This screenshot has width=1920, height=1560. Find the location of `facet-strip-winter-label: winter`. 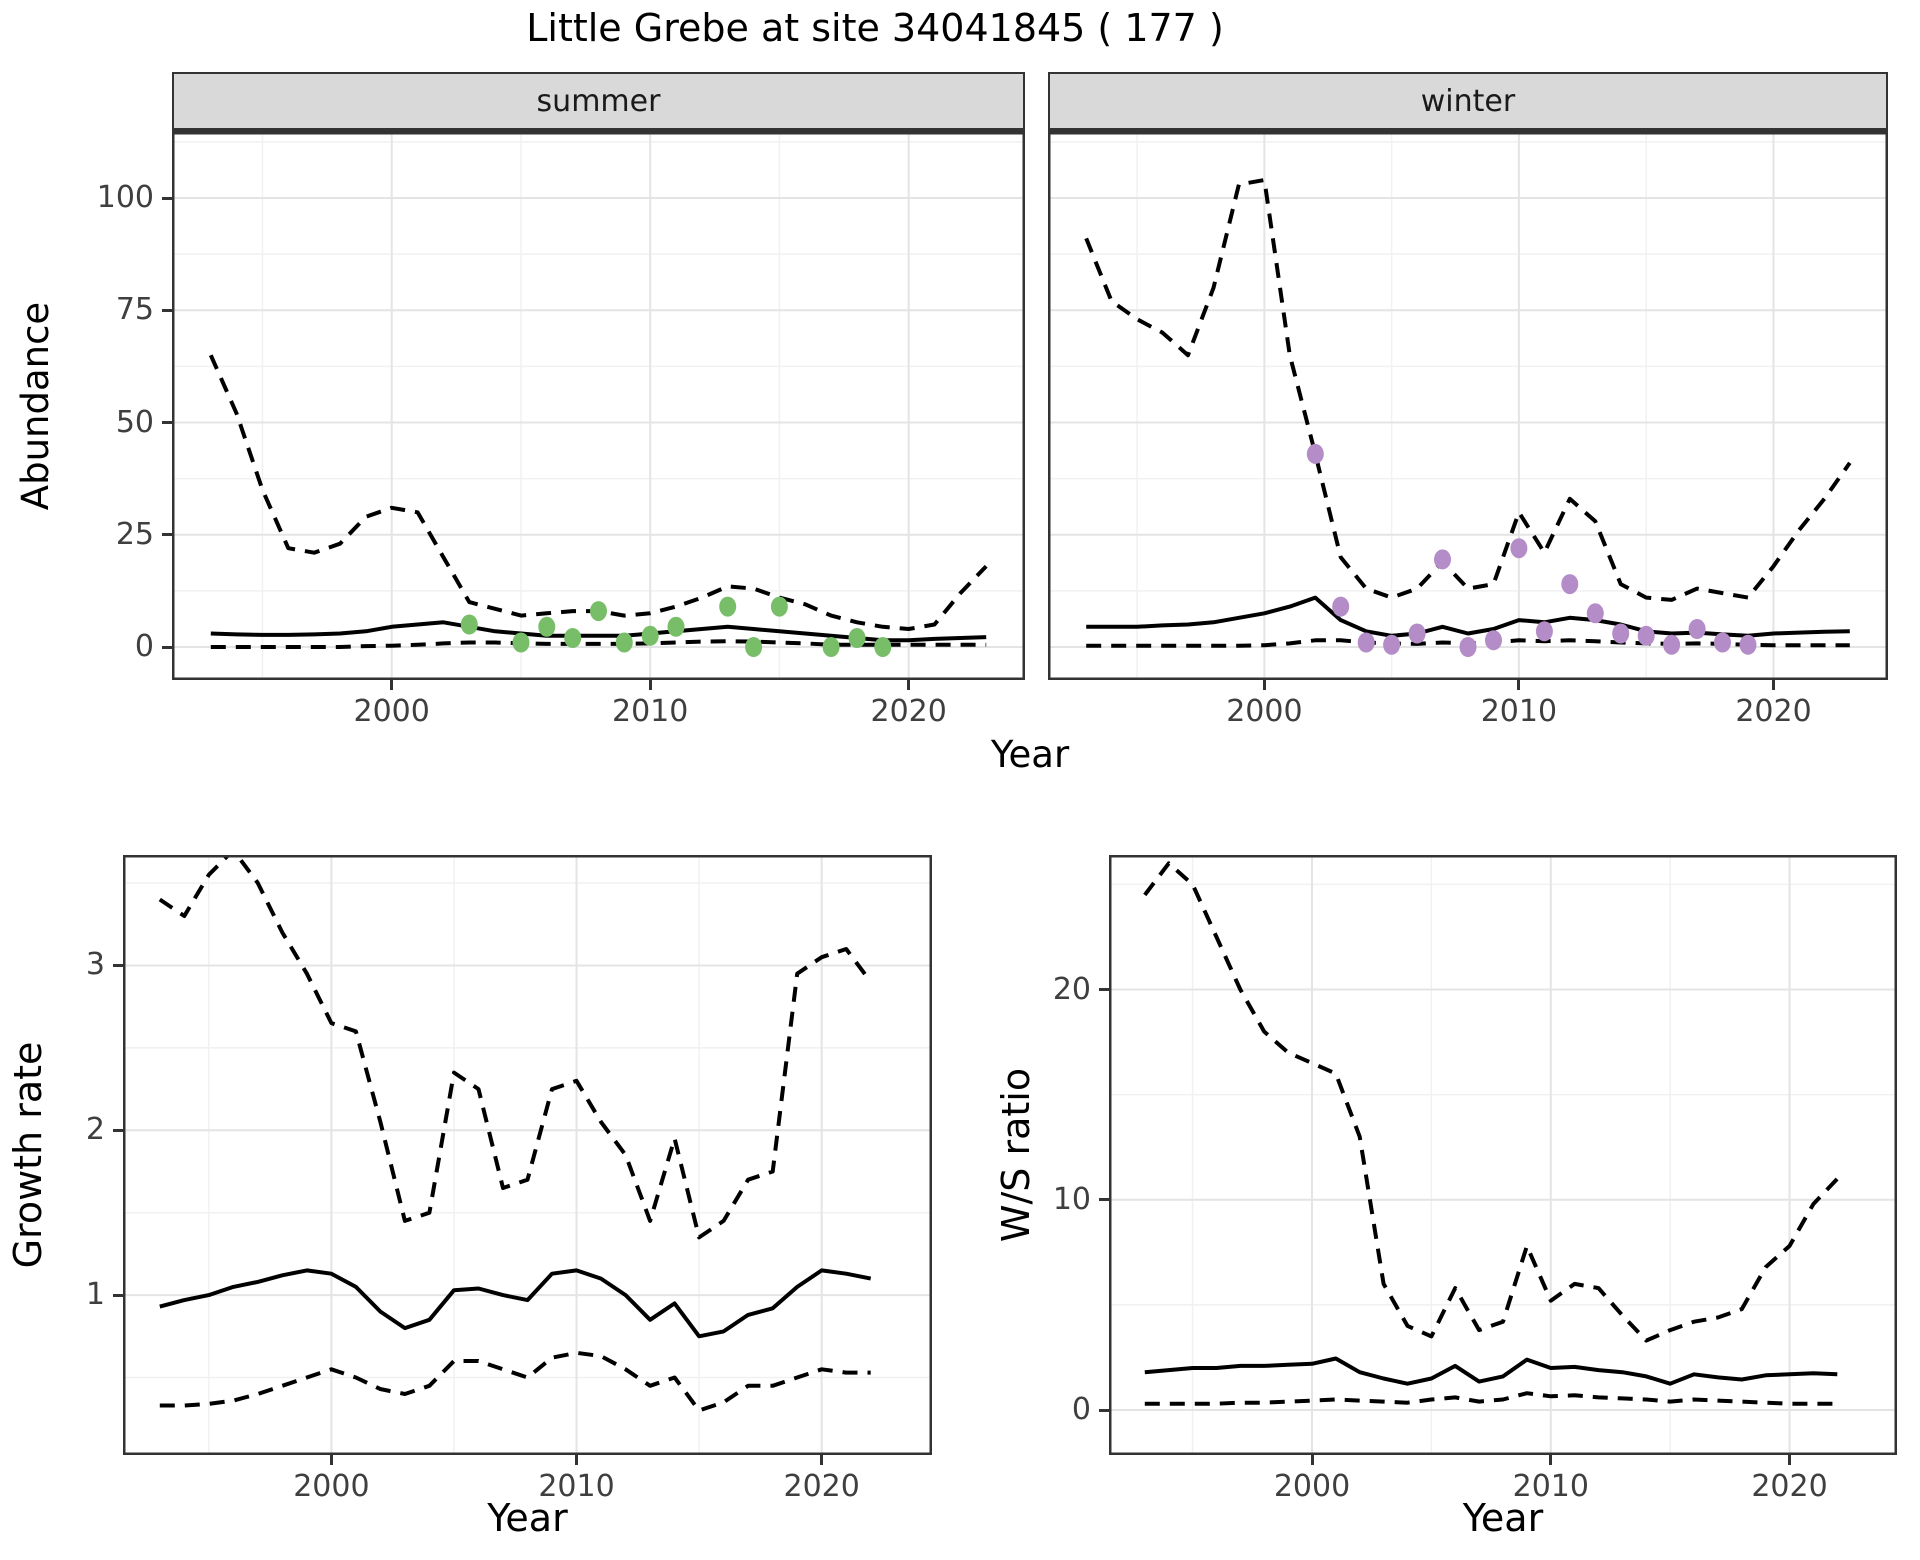

facet-strip-winter-label: winter is located at coordinates (1468, 101).